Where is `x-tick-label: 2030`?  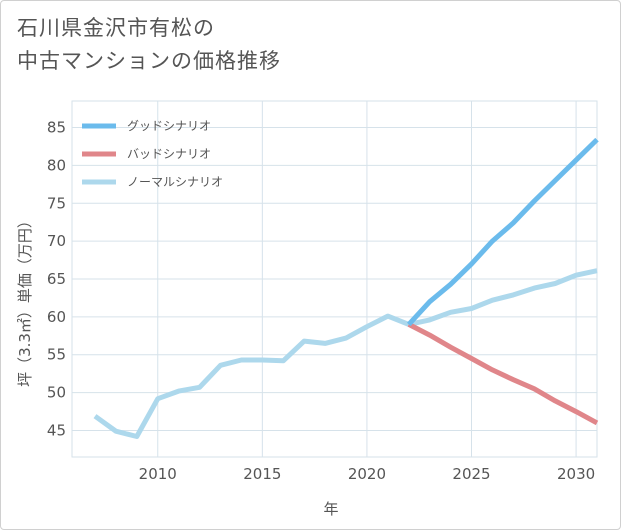 x-tick-label: 2030 is located at coordinates (576, 474).